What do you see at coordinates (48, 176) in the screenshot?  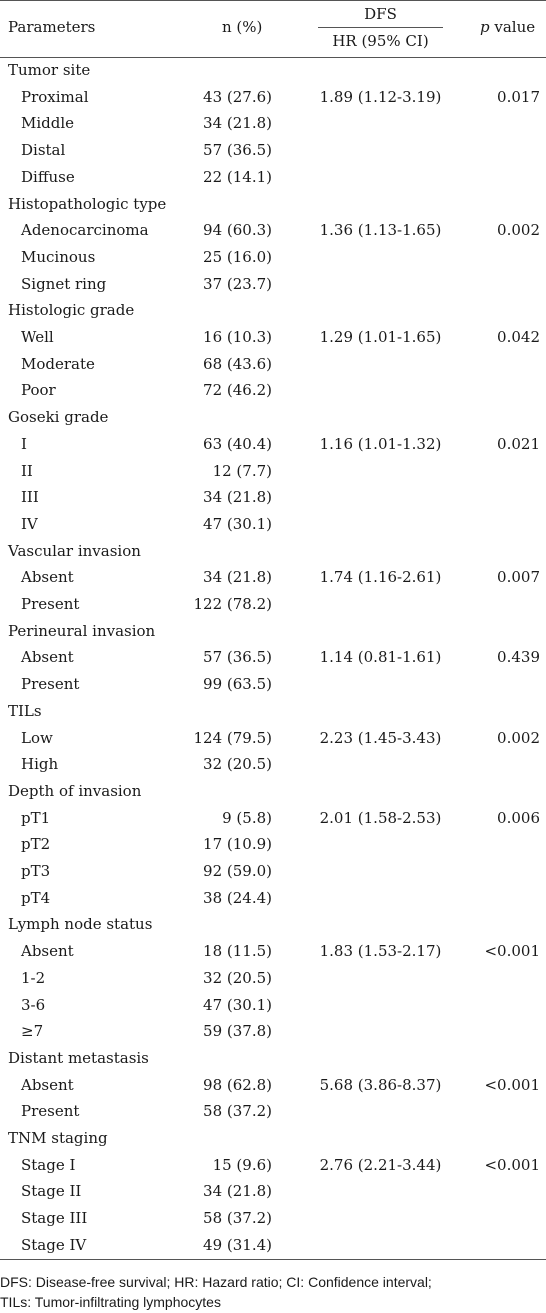 I see `row-label: Diffuse` at bounding box center [48, 176].